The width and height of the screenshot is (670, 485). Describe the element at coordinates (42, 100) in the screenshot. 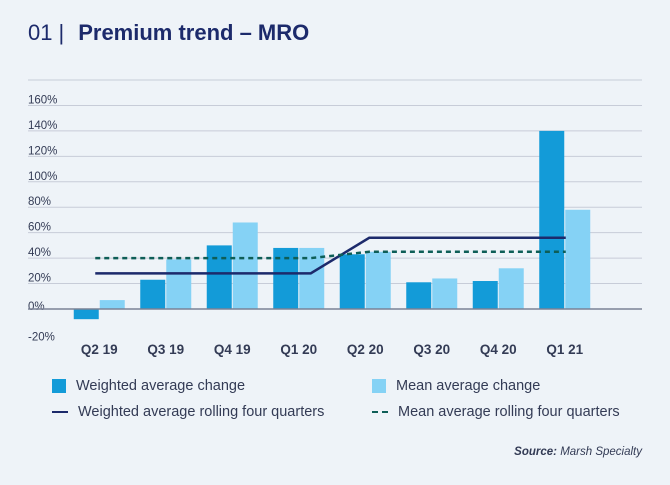

I see `y-tick-label: 160%` at that location.